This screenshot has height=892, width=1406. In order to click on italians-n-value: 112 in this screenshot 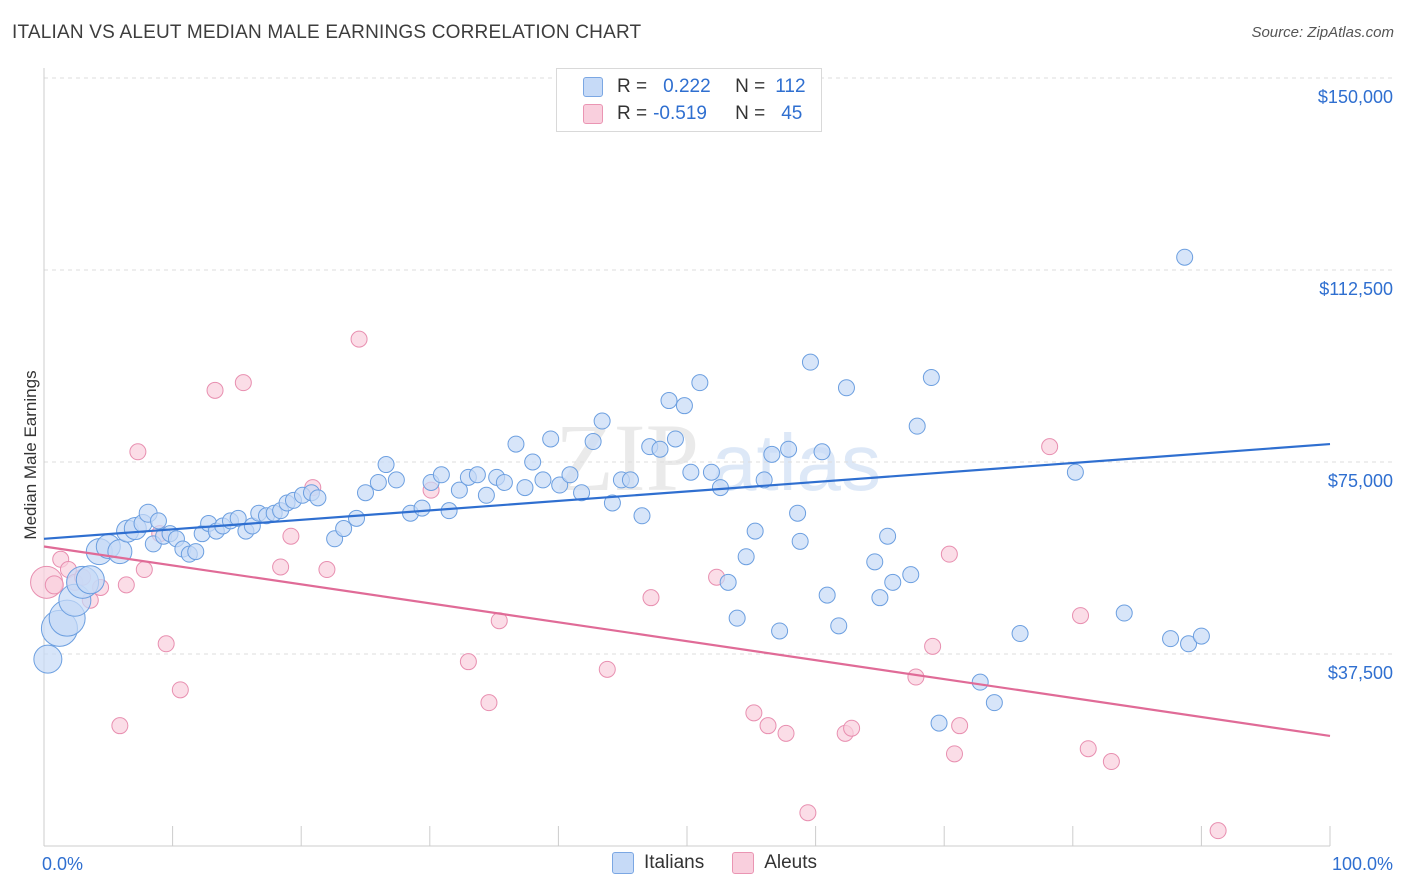, I will do `click(790, 86)`.